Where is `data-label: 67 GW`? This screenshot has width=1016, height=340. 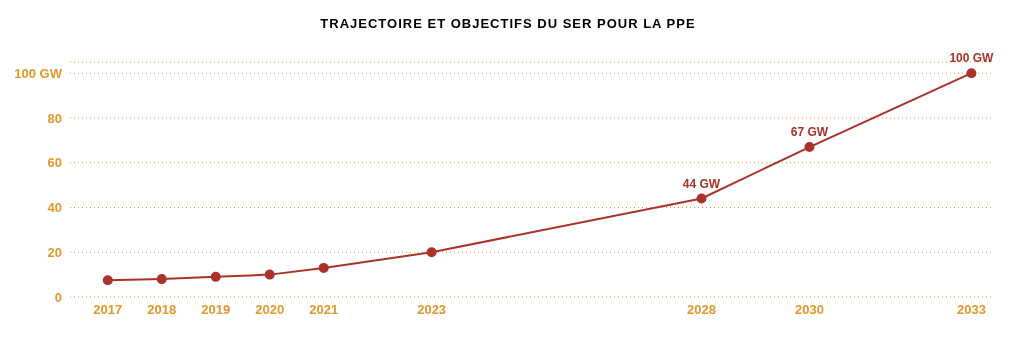
data-label: 67 GW is located at coordinates (809, 132).